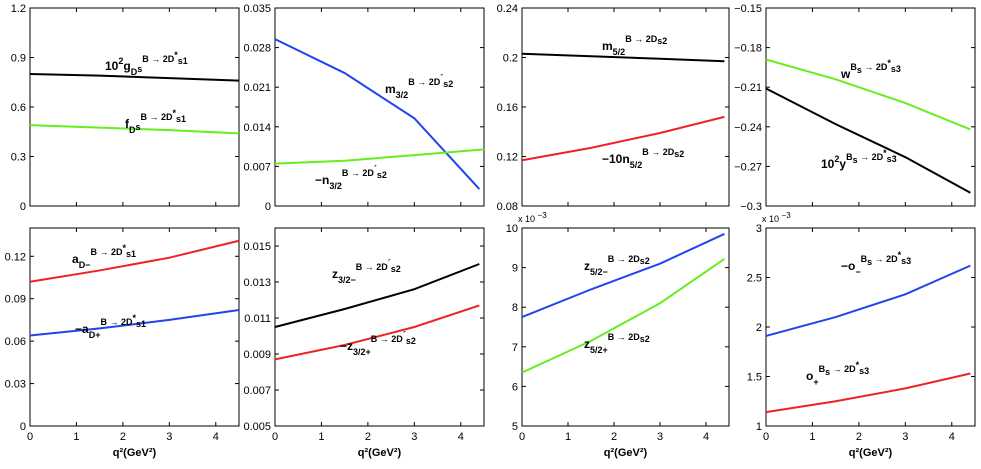 The height and width of the screenshot is (469, 981). What do you see at coordinates (876, 263) in the screenshot?
I see `series-annotation: −o−Bs → 2D*s3` at bounding box center [876, 263].